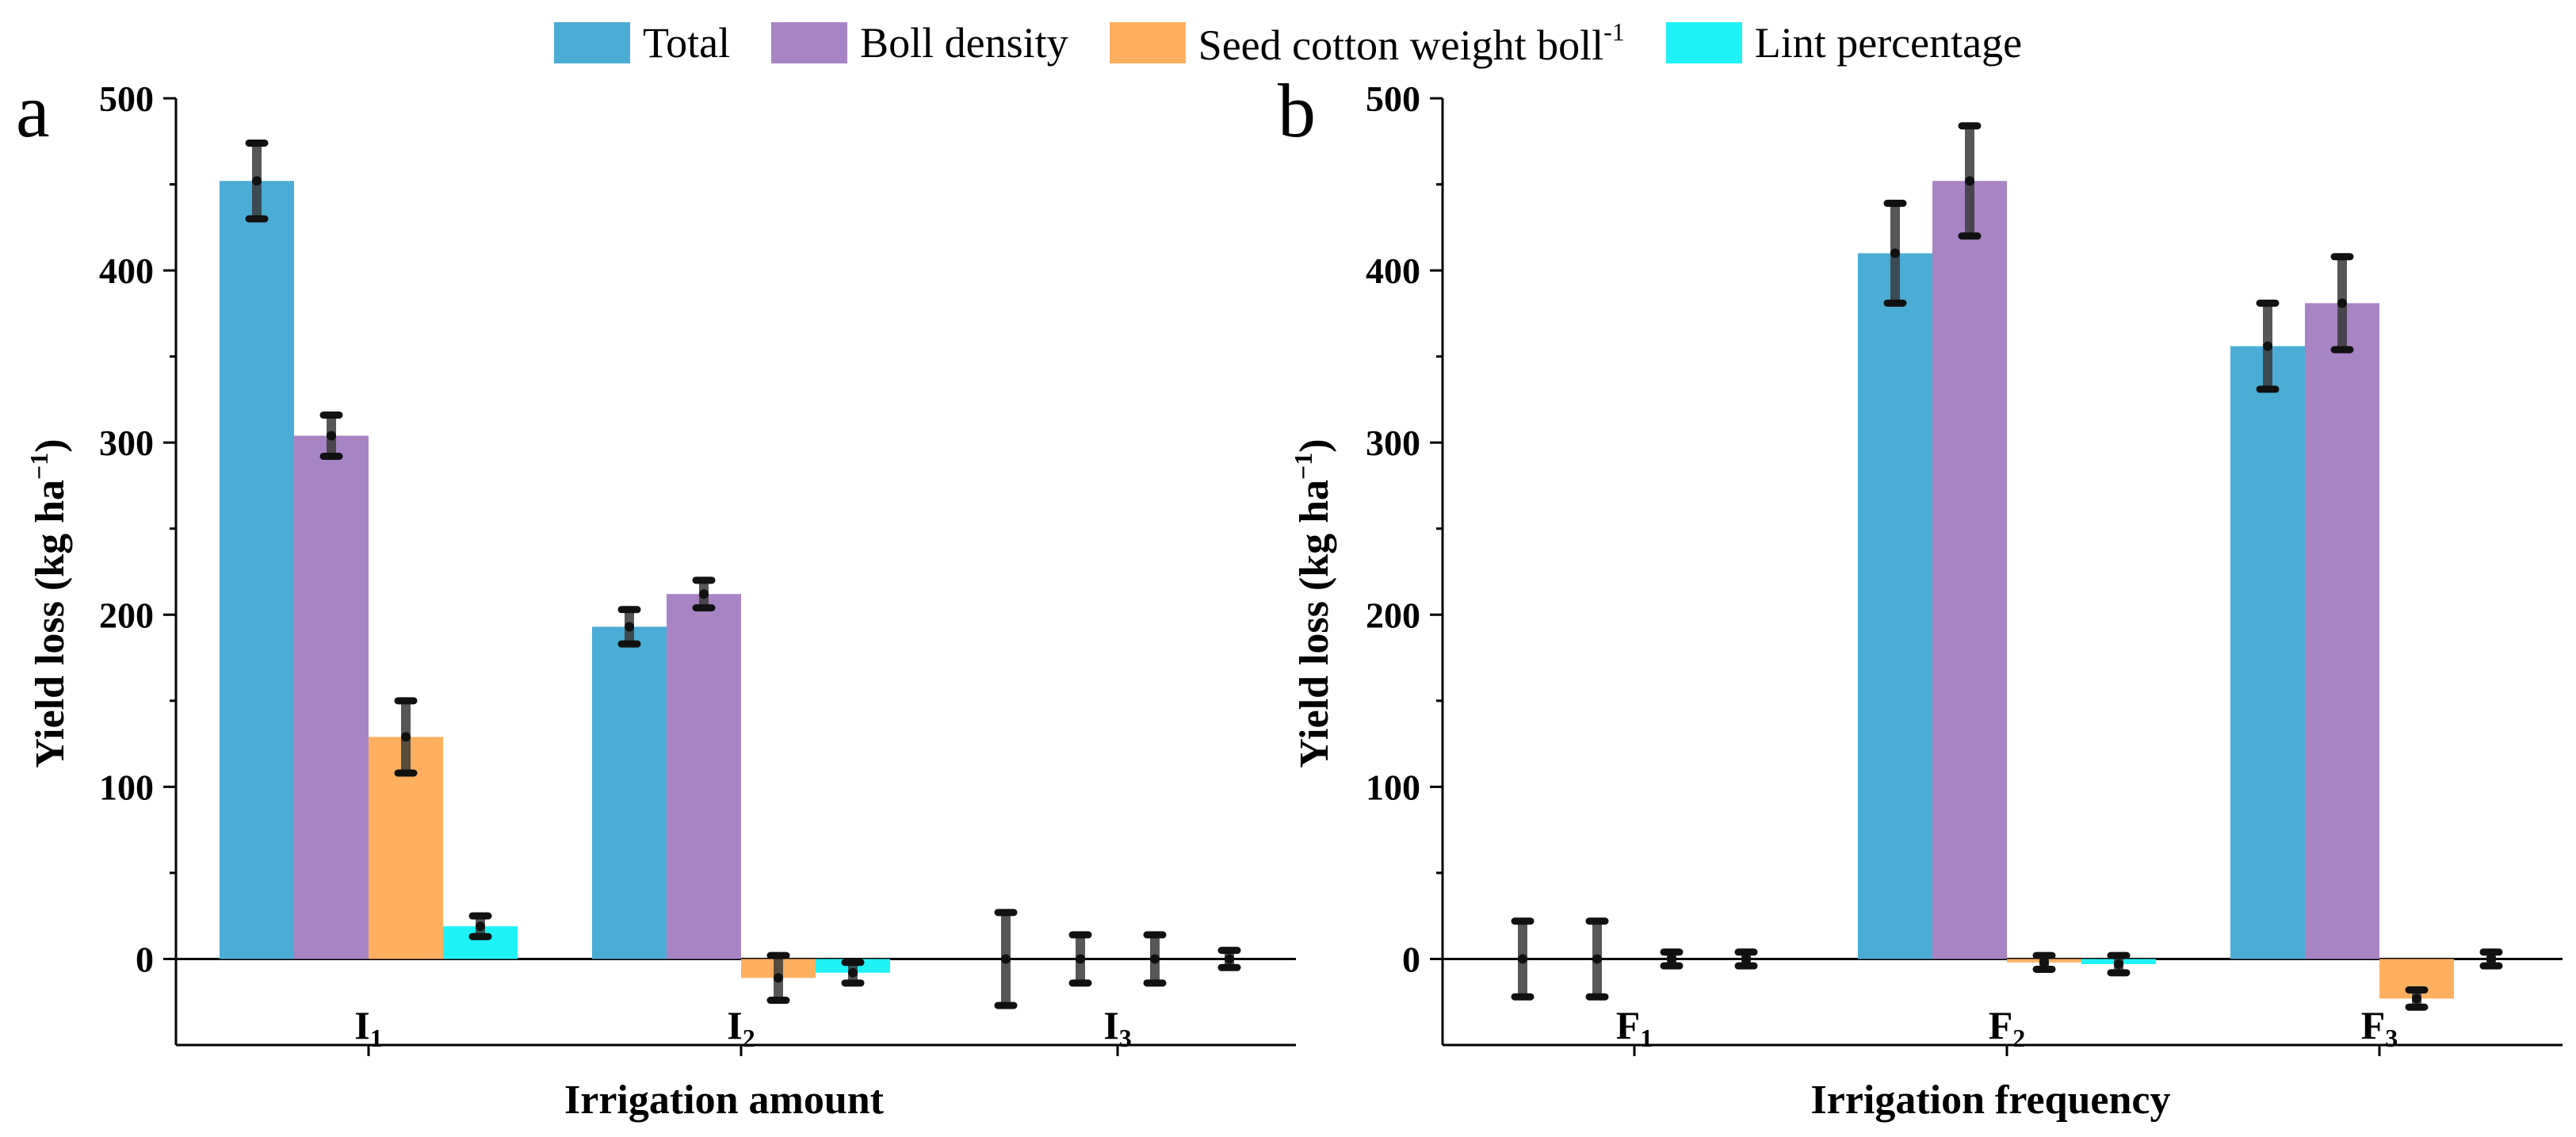  I want to click on x-axis-title: Irrigation frequency, so click(1991, 1100).